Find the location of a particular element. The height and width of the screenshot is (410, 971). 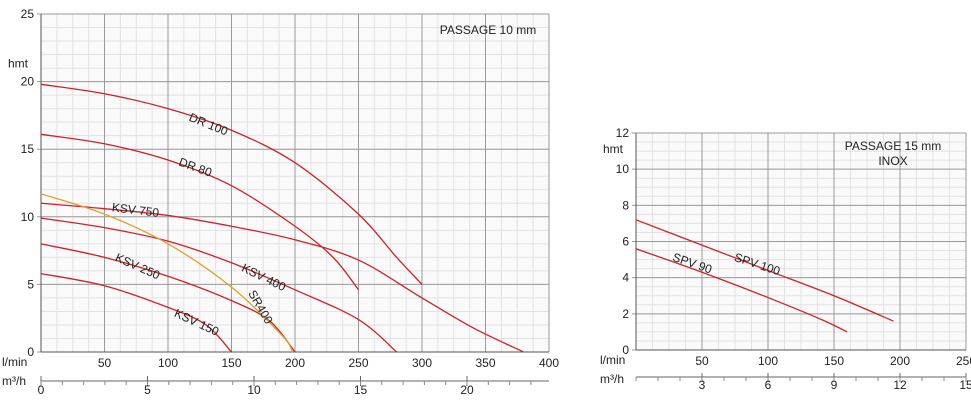

series-line-sr400 is located at coordinates (167, 273).